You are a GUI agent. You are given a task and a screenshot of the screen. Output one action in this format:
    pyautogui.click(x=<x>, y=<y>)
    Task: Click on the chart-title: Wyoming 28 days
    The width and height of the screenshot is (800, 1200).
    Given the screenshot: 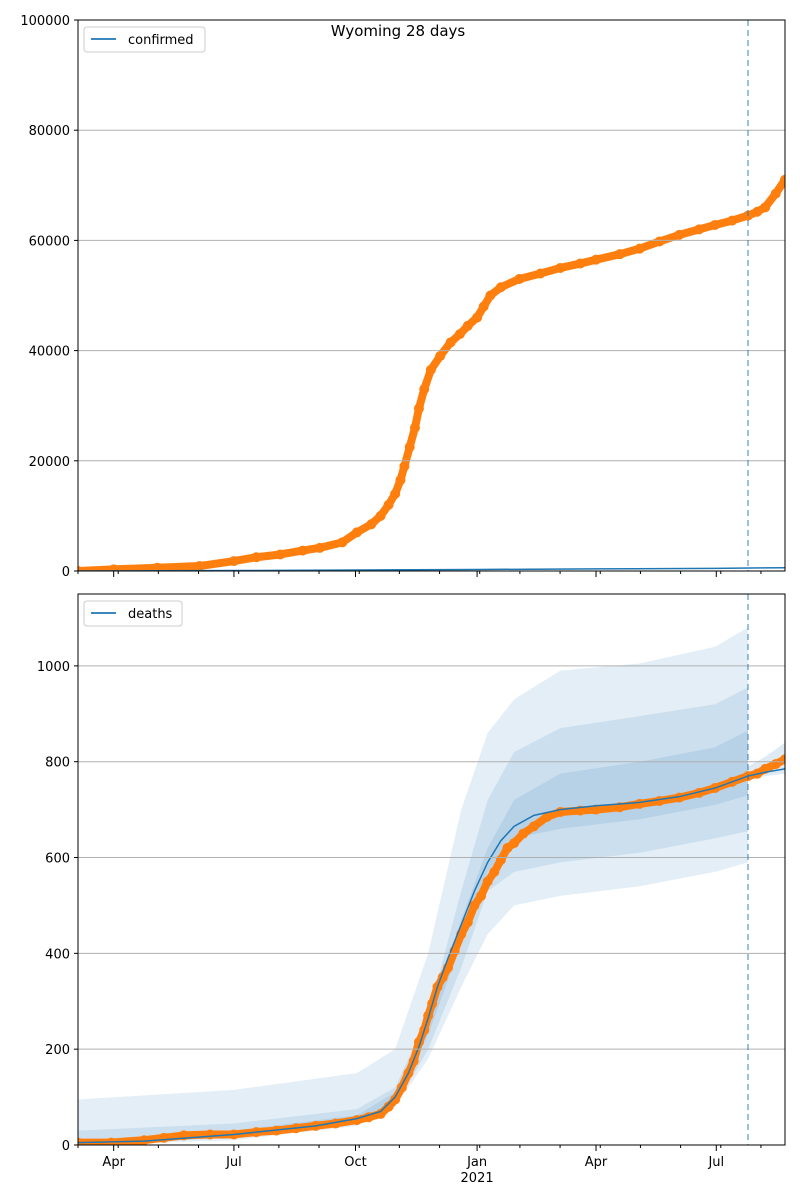 What is the action you would take?
    pyautogui.click(x=398, y=31)
    